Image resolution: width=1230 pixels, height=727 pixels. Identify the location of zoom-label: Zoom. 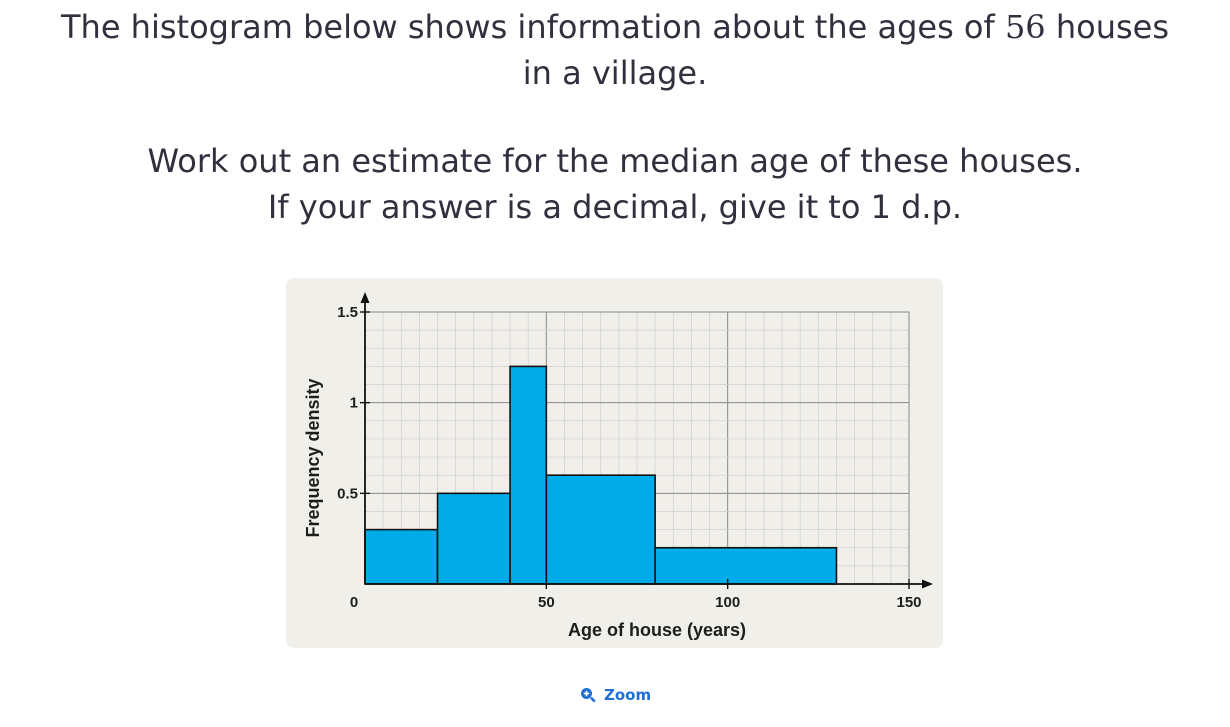
(628, 695).